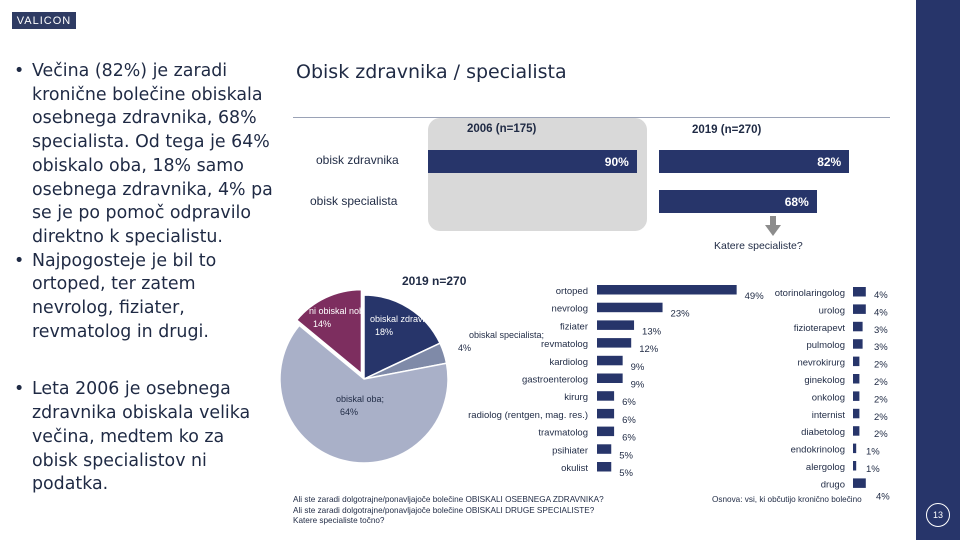 Image resolution: width=960 pixels, height=540 pixels. Describe the element at coordinates (938, 515) in the screenshot. I see `page-number: 13` at that location.